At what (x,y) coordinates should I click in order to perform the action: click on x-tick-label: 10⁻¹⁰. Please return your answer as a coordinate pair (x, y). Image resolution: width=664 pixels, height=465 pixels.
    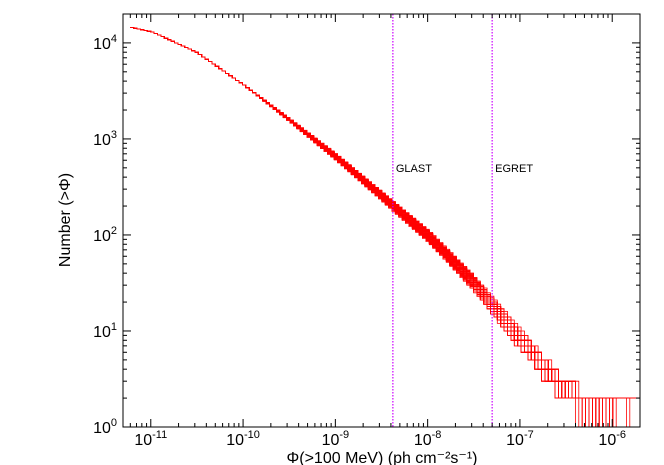
    Looking at the image, I should click on (243, 439).